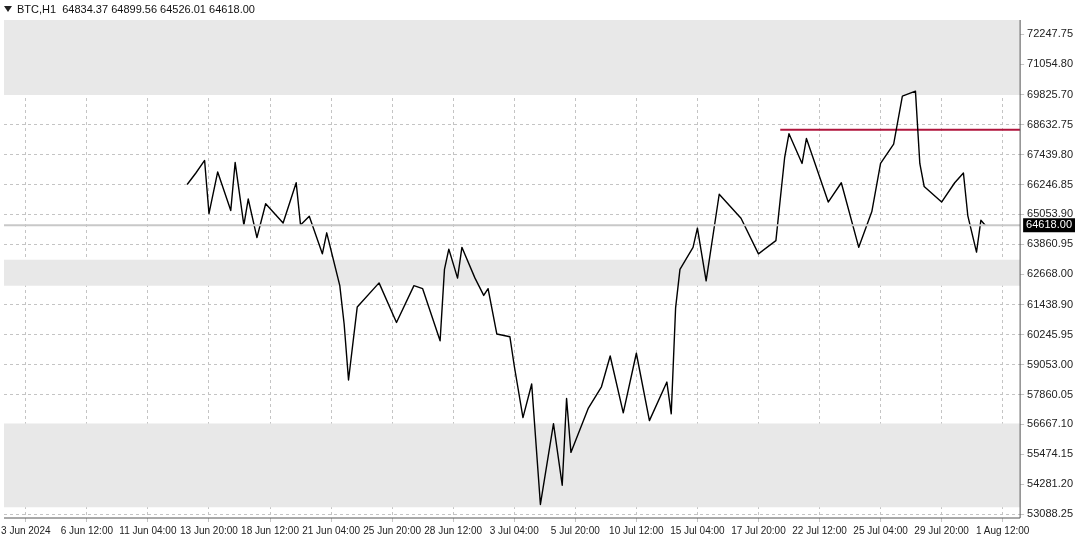 This screenshot has width=1080, height=540. I want to click on x-tick-label: 25 Jun 20:00, so click(392, 530).